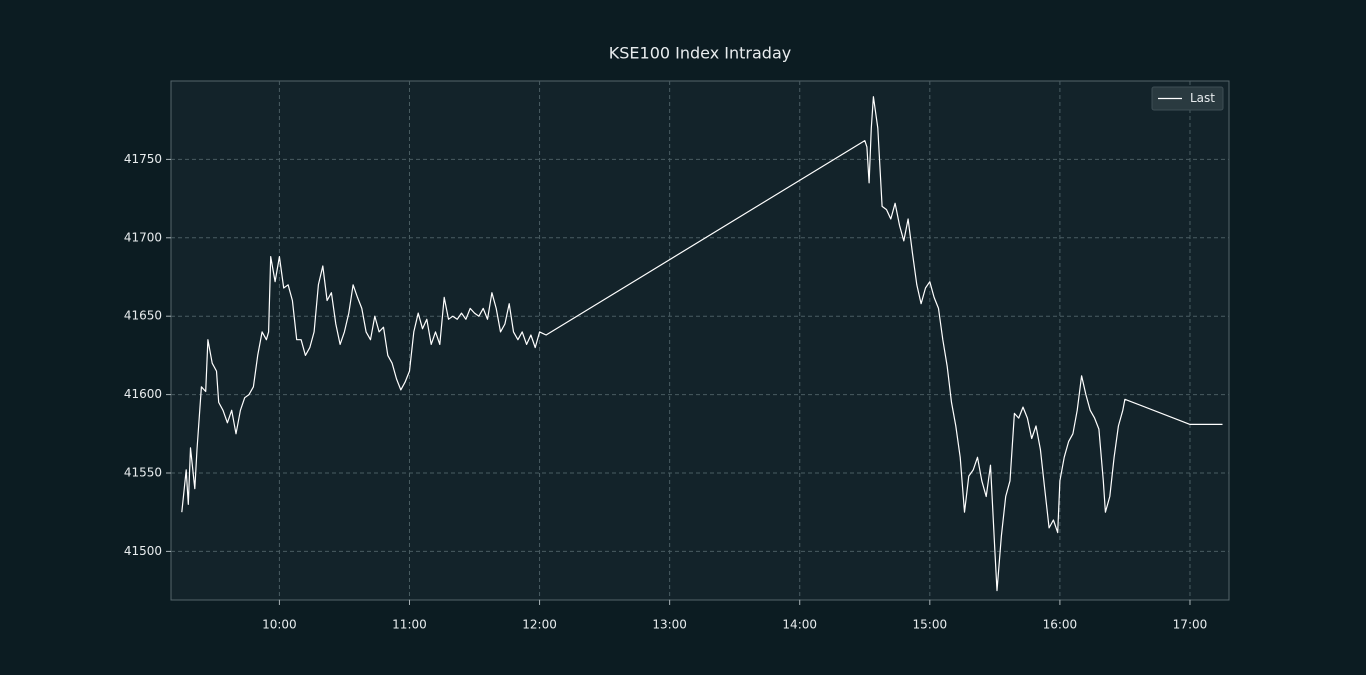 The height and width of the screenshot is (675, 1366). What do you see at coordinates (1060, 625) in the screenshot?
I see `x-tick-label: 16:00` at bounding box center [1060, 625].